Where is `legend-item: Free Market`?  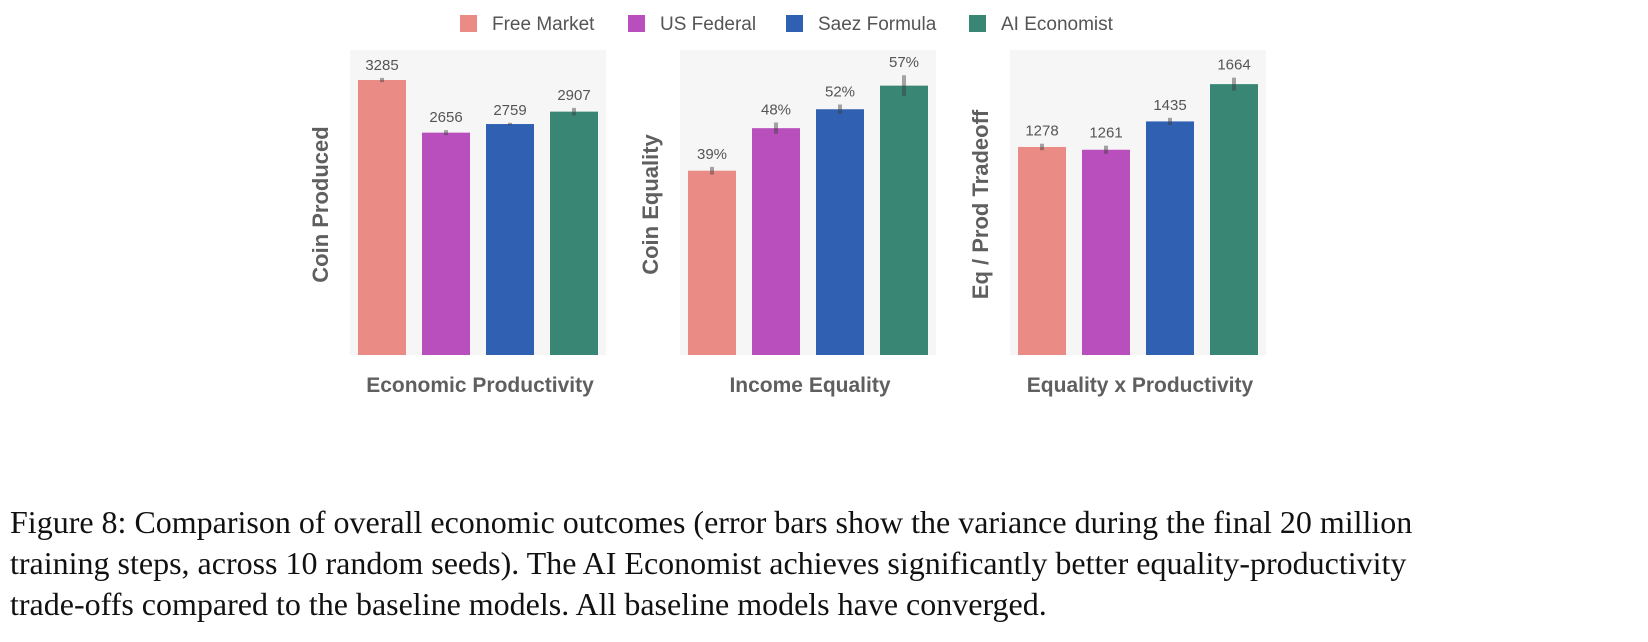 legend-item: Free Market is located at coordinates (527, 24).